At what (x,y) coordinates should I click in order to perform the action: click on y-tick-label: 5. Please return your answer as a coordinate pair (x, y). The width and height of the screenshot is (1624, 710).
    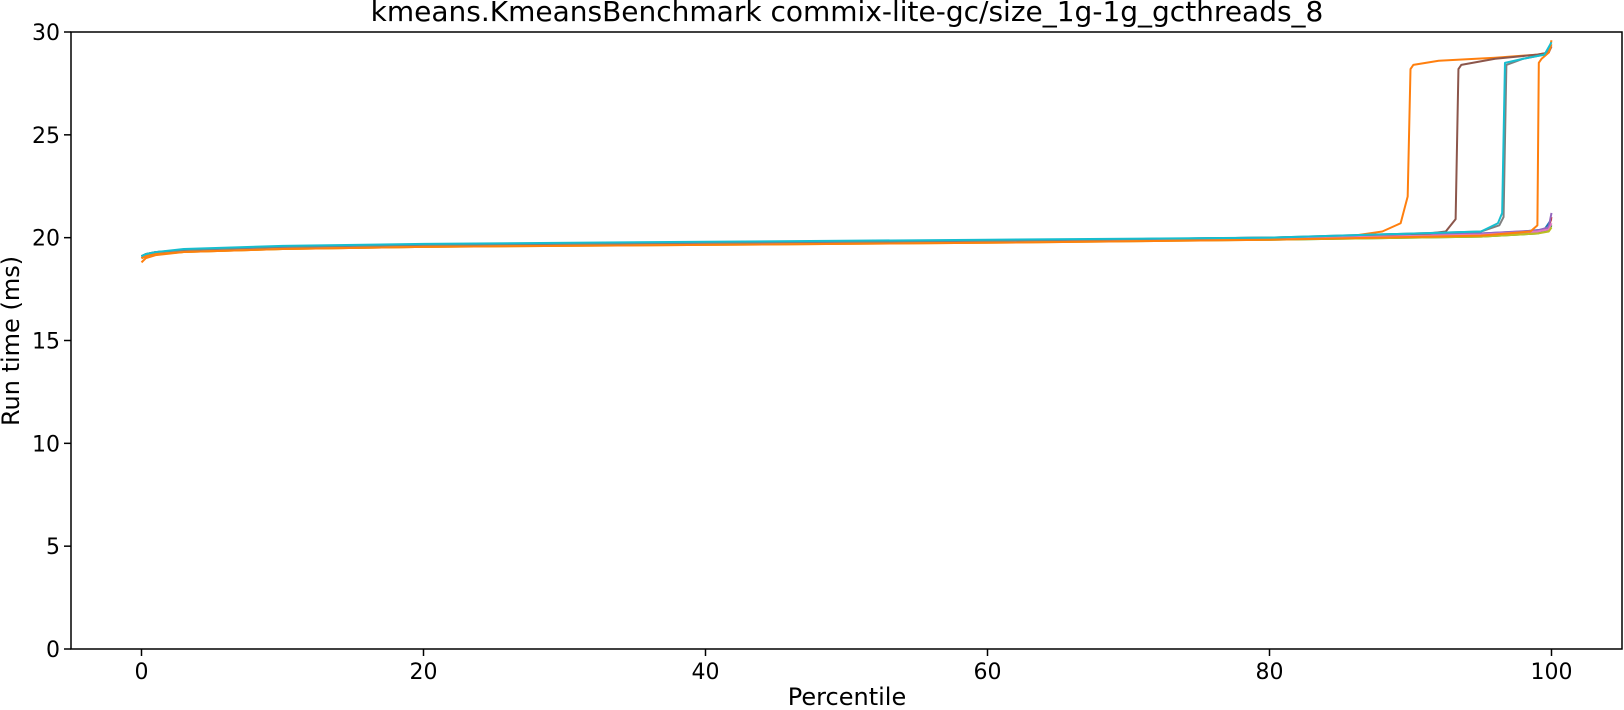
    Looking at the image, I should click on (53, 547).